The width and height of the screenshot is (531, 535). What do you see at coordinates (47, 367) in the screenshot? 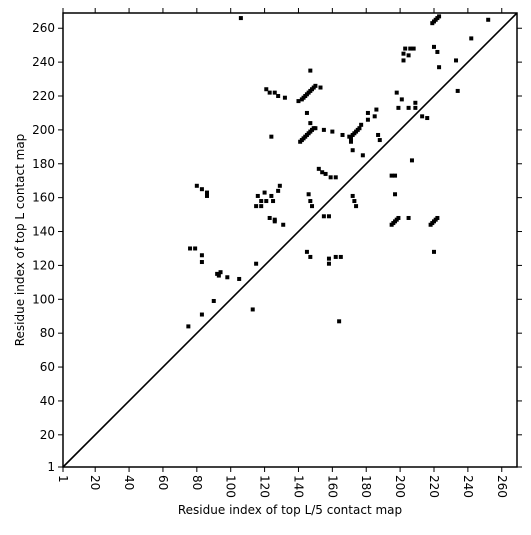
I see `y-tick-label: 60` at bounding box center [47, 367].